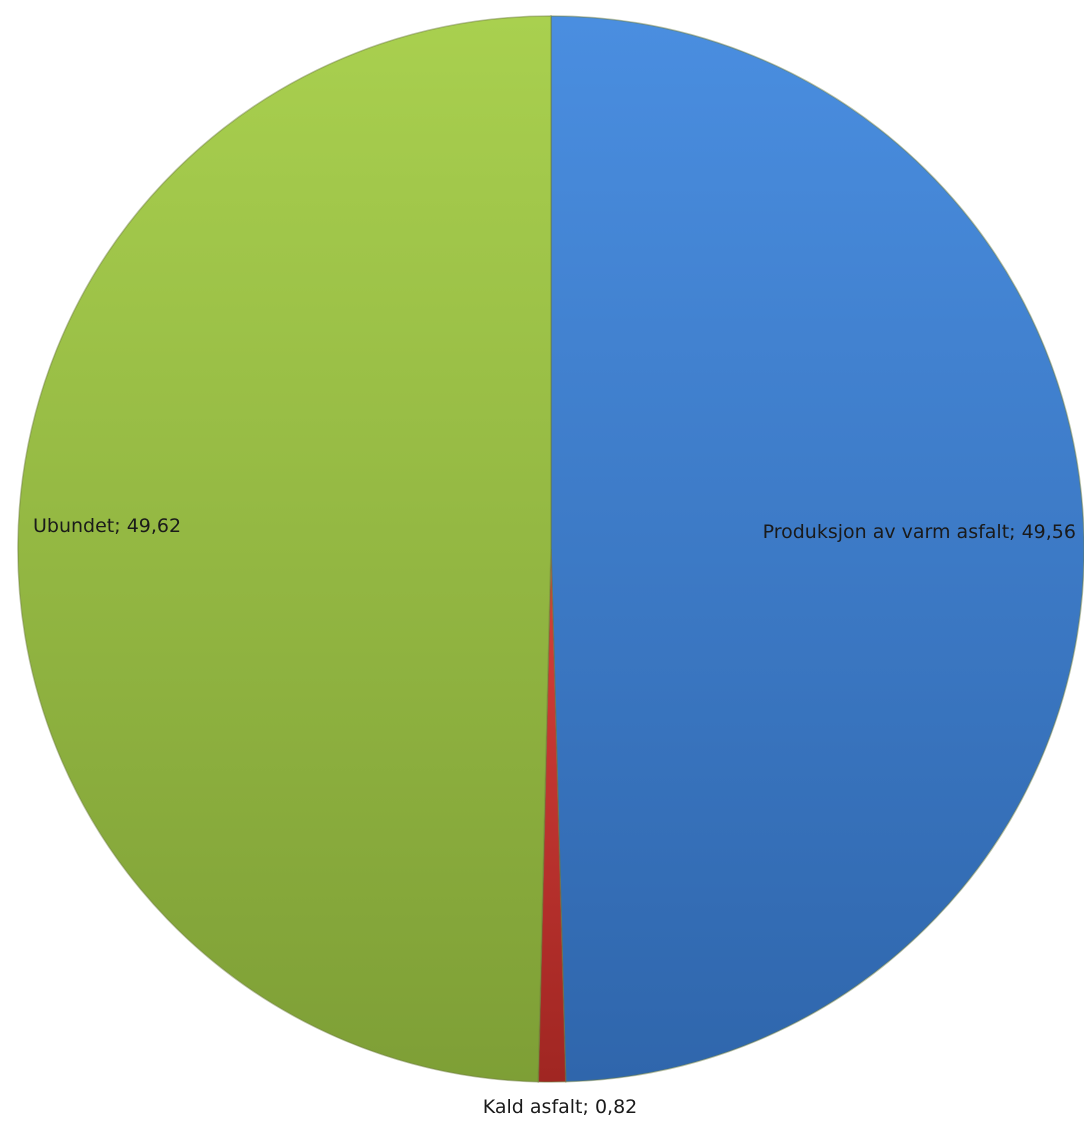  I want to click on data-label-kald-asfalt: Kald asfalt; 0,82, so click(560, 1107).